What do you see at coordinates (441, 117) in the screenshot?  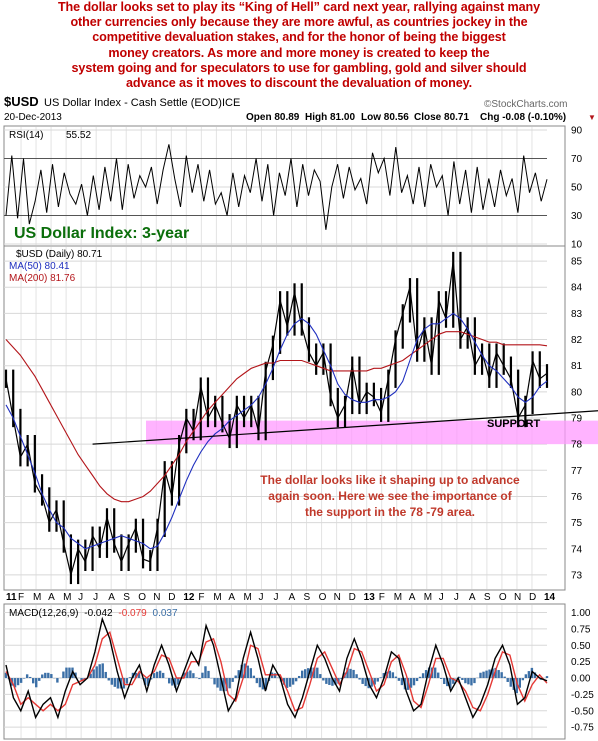 I see `close-value: Close 80.71` at bounding box center [441, 117].